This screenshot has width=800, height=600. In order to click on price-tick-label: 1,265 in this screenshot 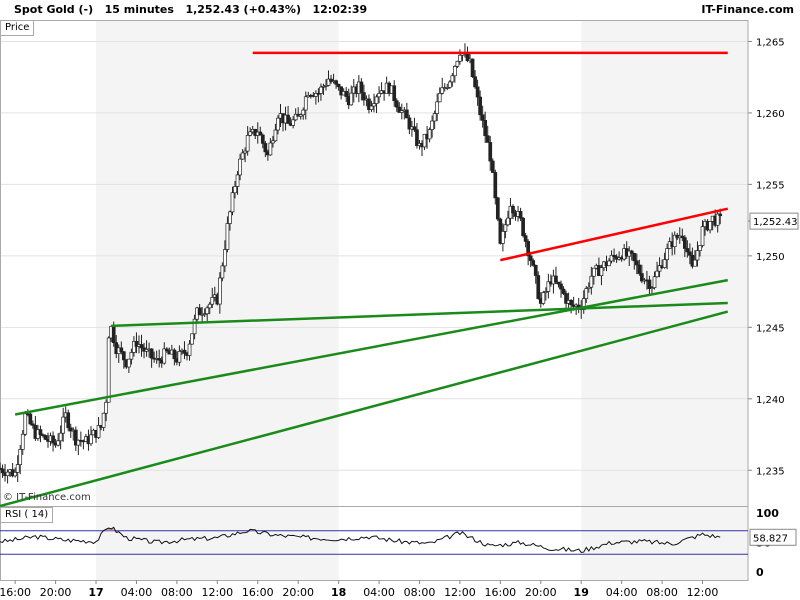, I will do `click(770, 42)`.